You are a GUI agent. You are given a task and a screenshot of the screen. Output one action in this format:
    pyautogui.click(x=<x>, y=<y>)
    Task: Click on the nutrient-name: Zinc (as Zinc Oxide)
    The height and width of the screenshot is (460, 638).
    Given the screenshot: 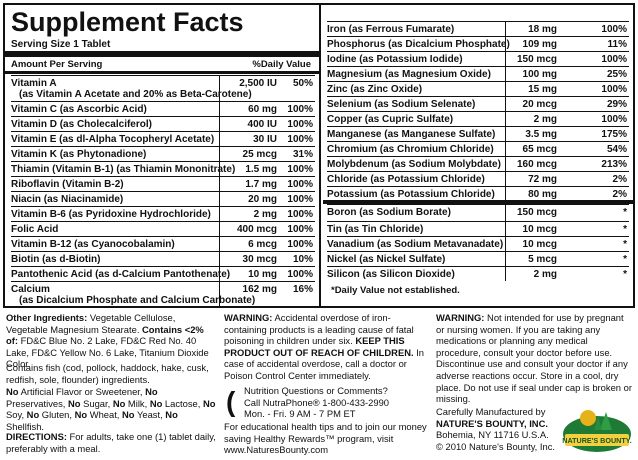 What is the action you would take?
    pyautogui.click(x=375, y=89)
    